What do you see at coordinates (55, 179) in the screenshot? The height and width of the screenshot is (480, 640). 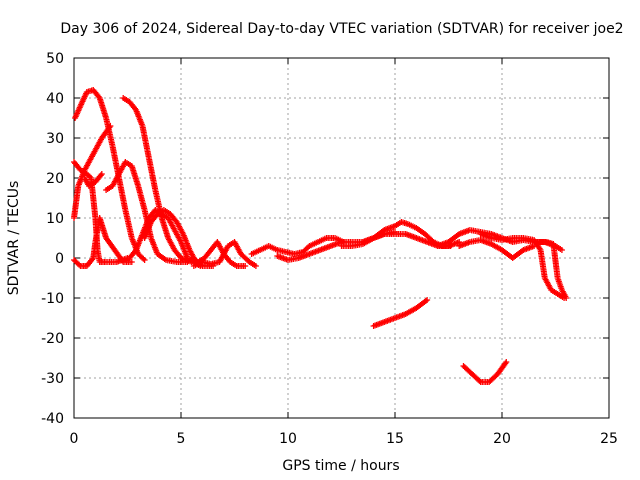 I see `y-tick-label: 20` at bounding box center [55, 179].